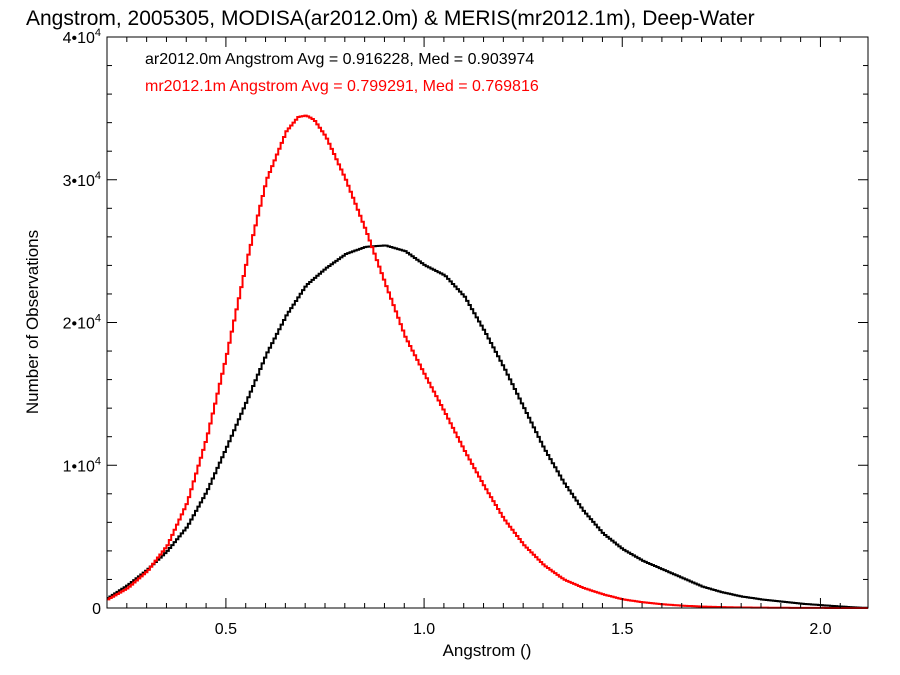 The height and width of the screenshot is (675, 900). What do you see at coordinates (226, 629) in the screenshot?
I see `x-tick-label: 0.5` at bounding box center [226, 629].